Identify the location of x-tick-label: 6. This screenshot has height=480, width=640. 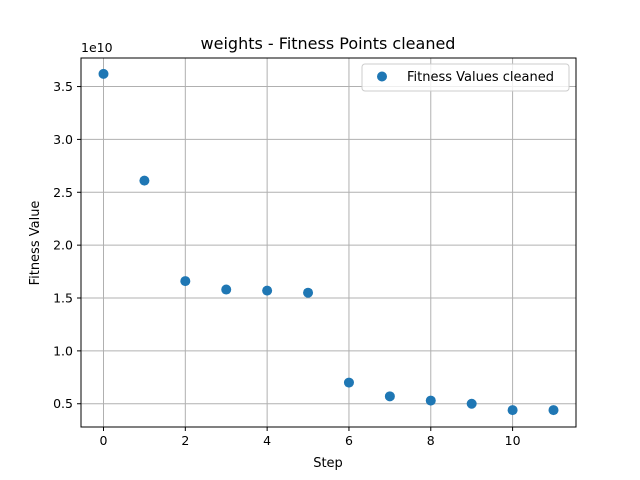
(349, 440).